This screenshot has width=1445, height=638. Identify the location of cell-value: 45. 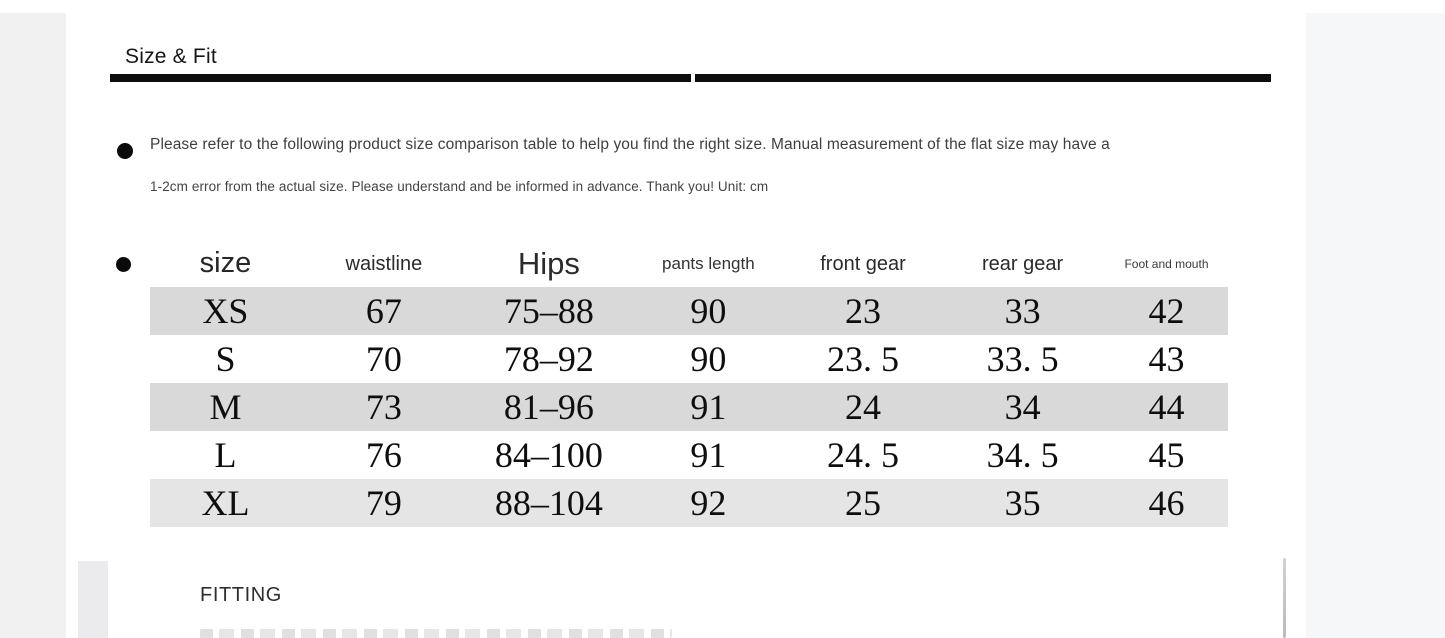
(1166, 455).